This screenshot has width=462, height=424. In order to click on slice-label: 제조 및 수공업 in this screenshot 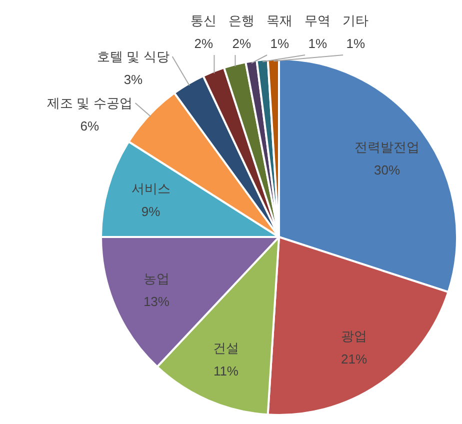, I will do `click(89, 102)`.